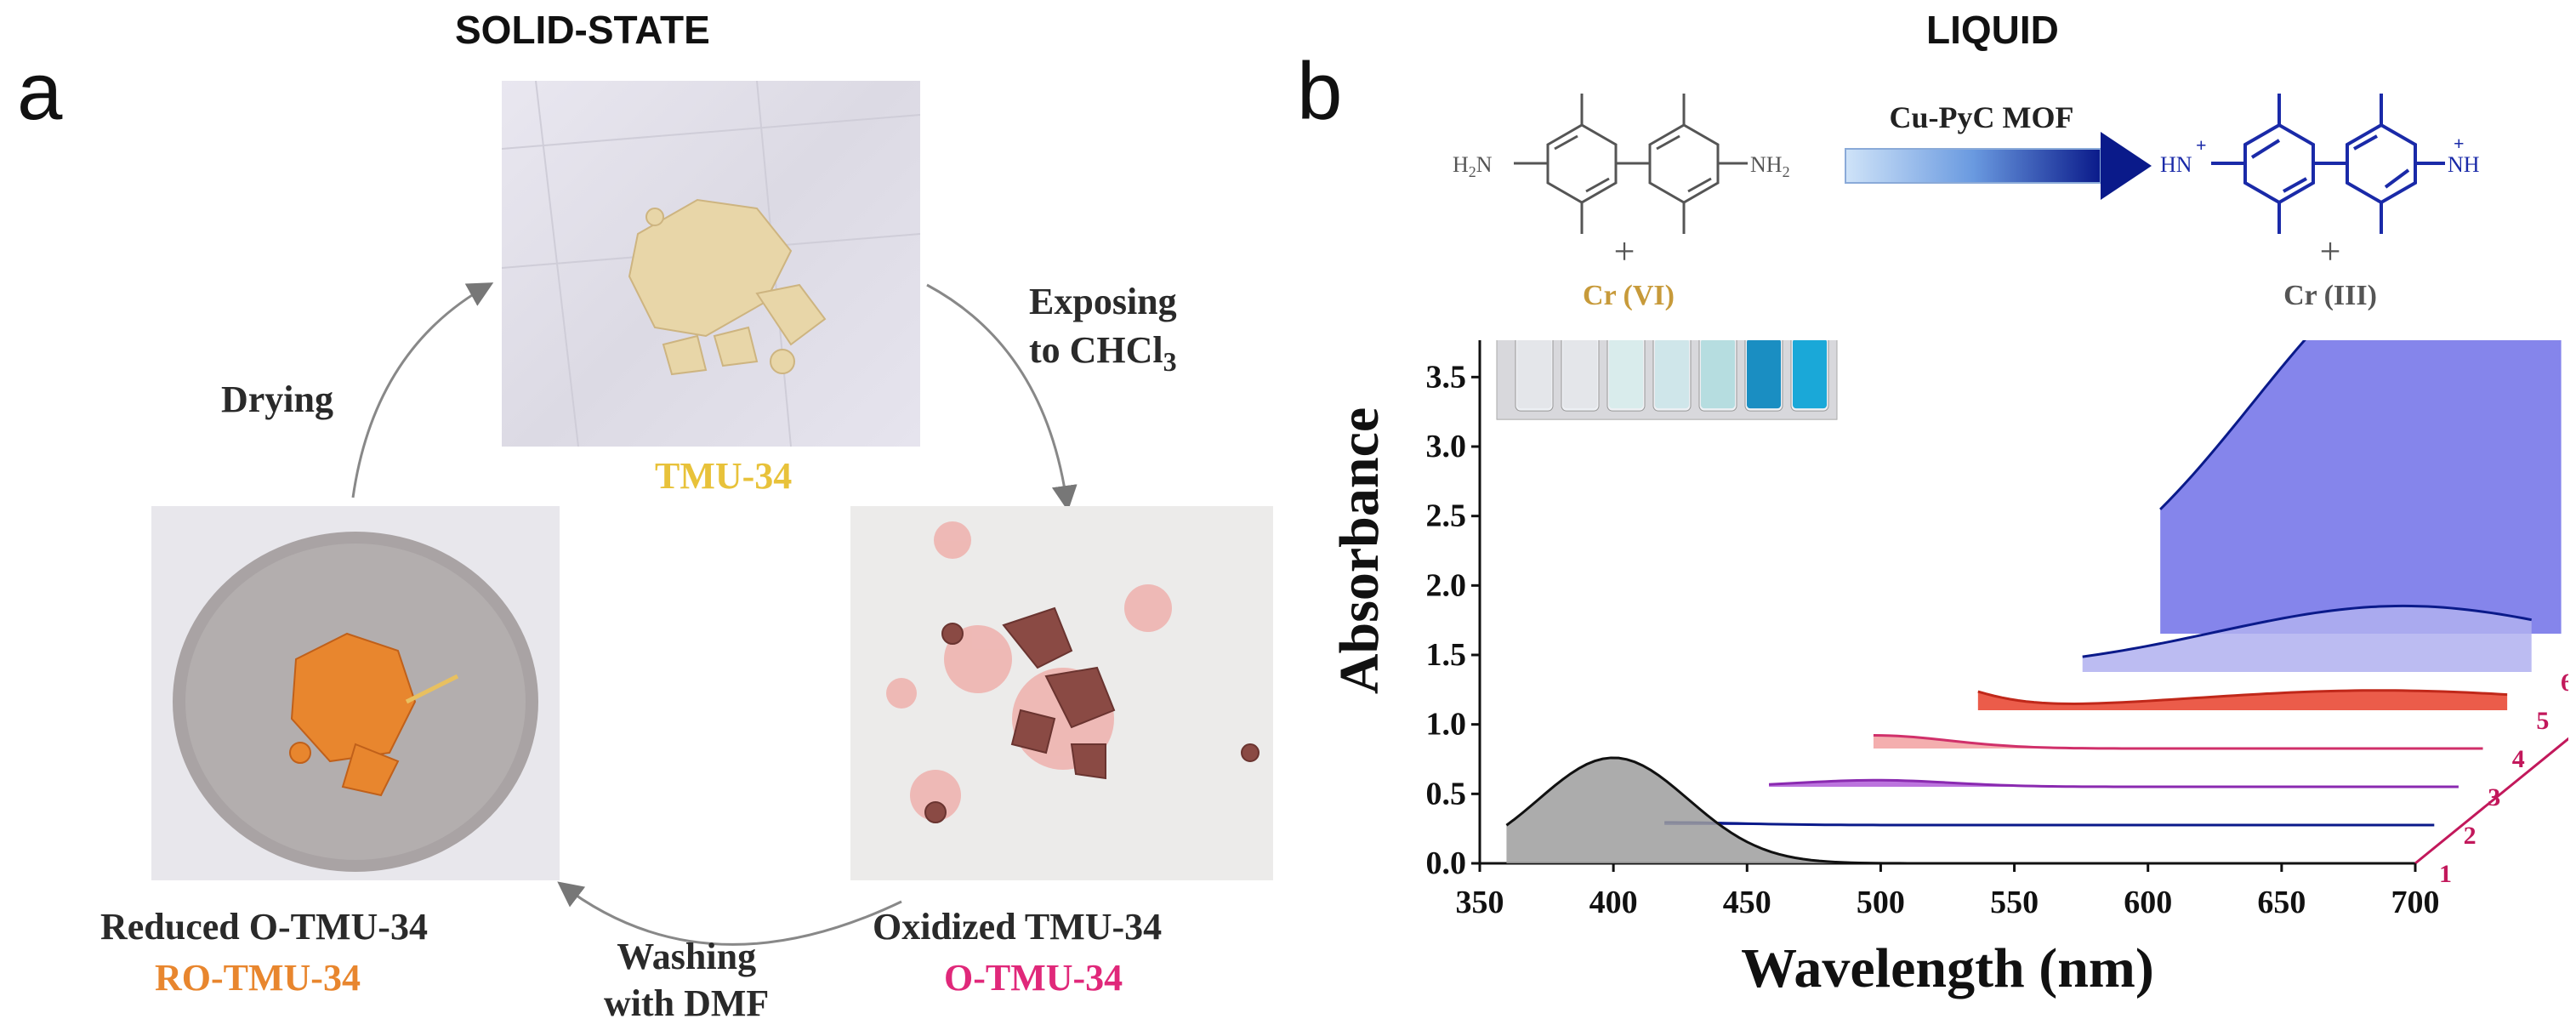 The height and width of the screenshot is (1036, 2576). I want to click on depth-axis, so click(2491, 801).